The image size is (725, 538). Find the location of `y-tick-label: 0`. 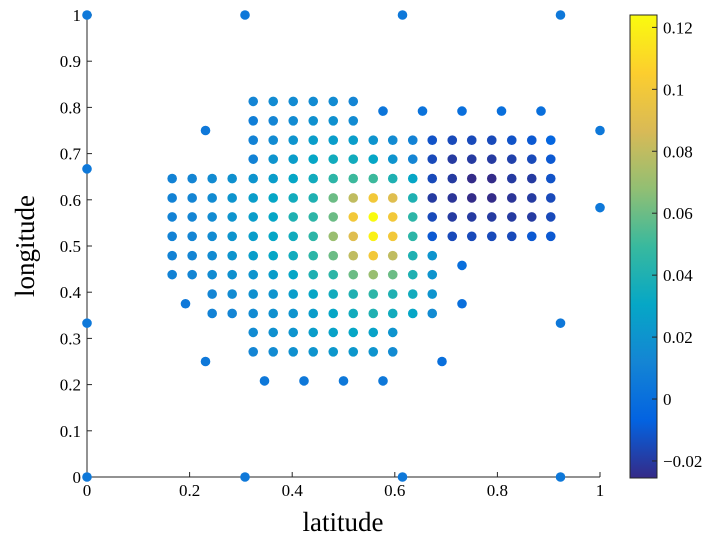

y-tick-label: 0 is located at coordinates (77, 477).